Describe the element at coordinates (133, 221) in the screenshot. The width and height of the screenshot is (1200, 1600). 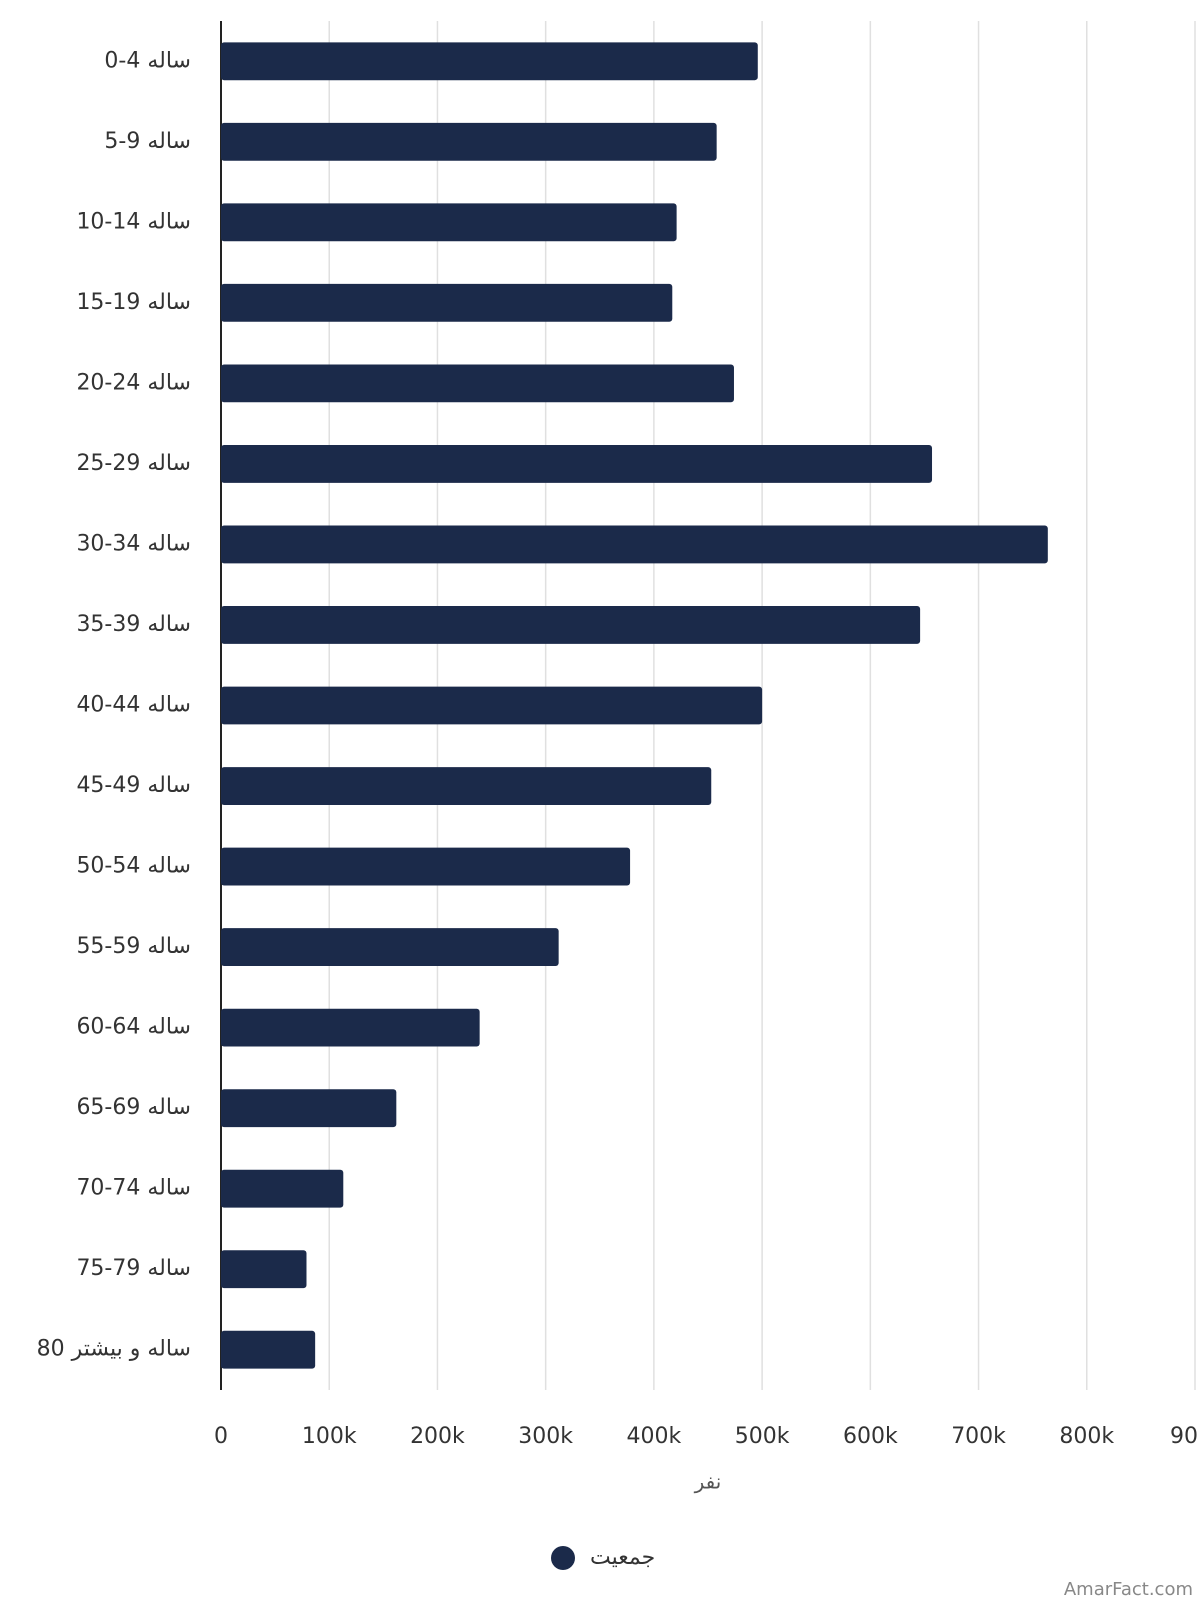
I see `y-tick-label: 10-14 ساله` at that location.